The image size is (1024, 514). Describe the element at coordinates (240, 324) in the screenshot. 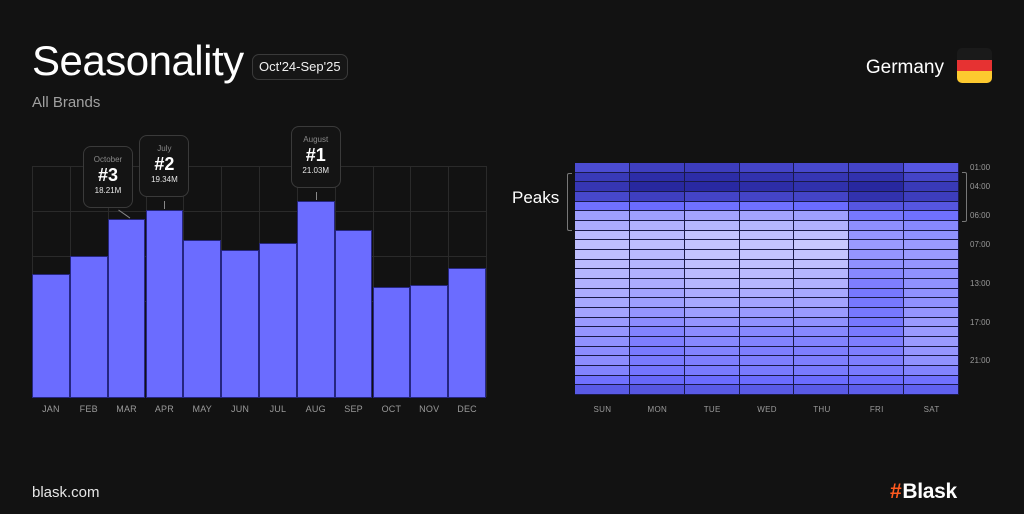

I see `bar-jun` at that location.